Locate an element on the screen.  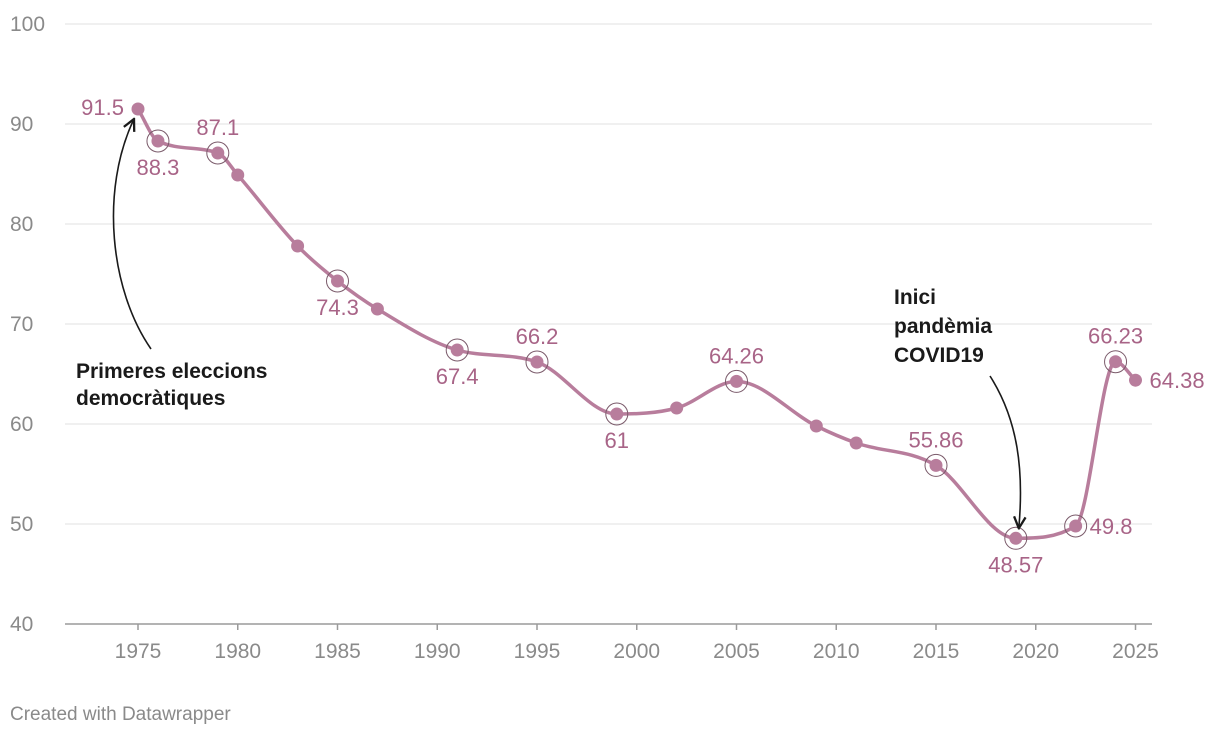
data-label-1985: 74.3 is located at coordinates (337, 307).